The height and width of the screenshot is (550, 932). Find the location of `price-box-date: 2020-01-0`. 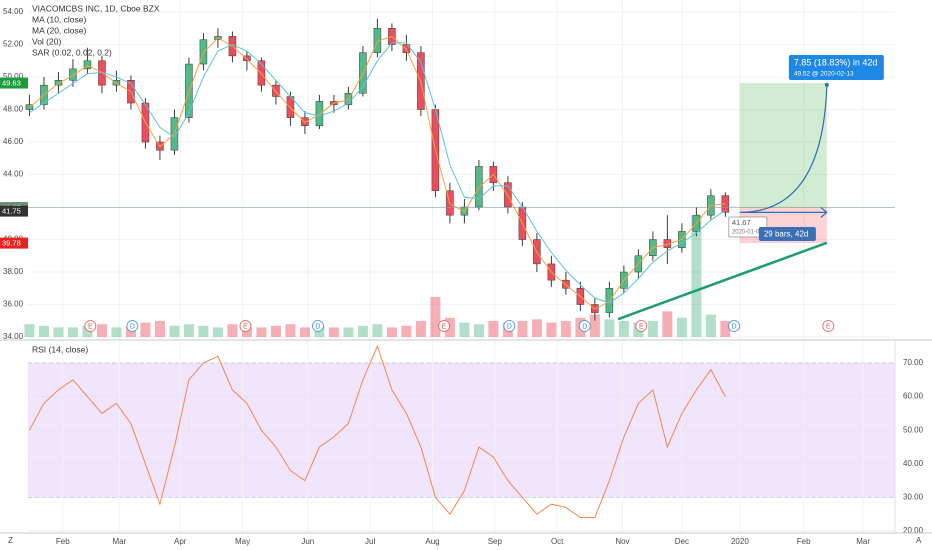

price-box-date: 2020-01-0 is located at coordinates (746, 233).